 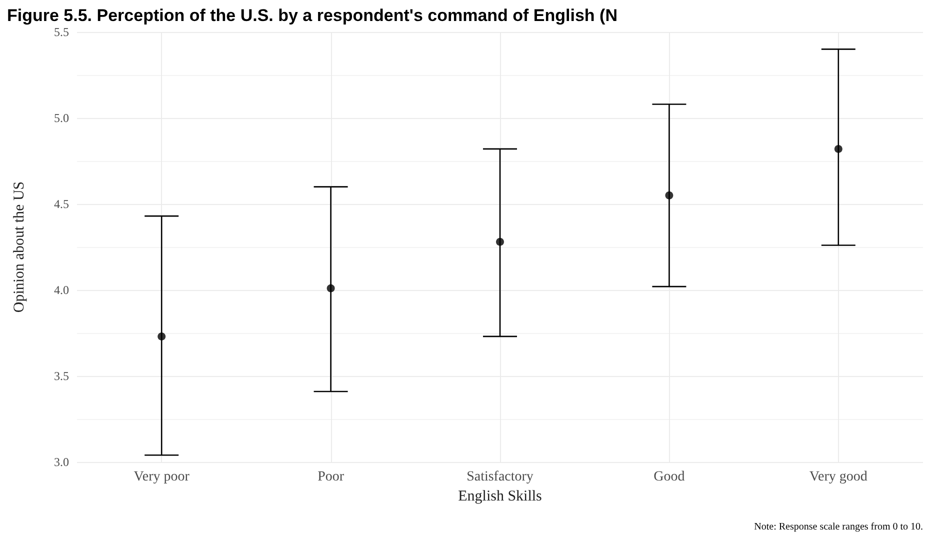 What do you see at coordinates (838, 477) in the screenshot?
I see `x-tick-label: Very good` at bounding box center [838, 477].